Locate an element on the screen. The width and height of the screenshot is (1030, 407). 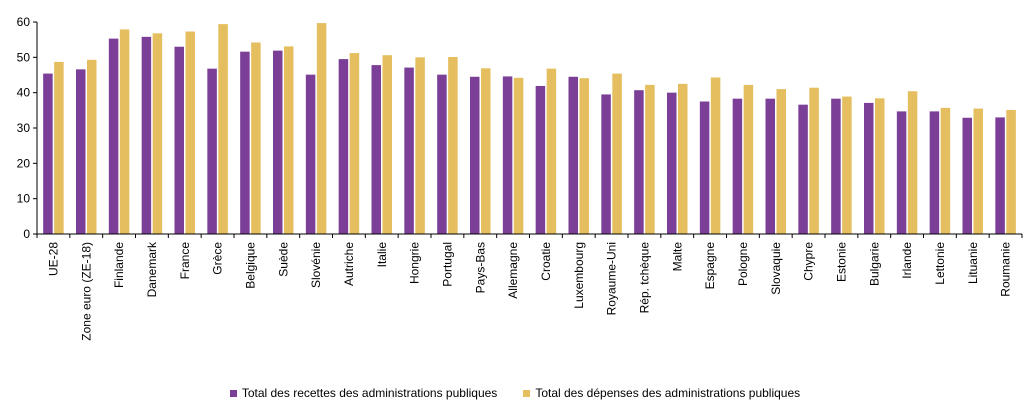
x-category-label: Royaume-Uni is located at coordinates (612, 278).